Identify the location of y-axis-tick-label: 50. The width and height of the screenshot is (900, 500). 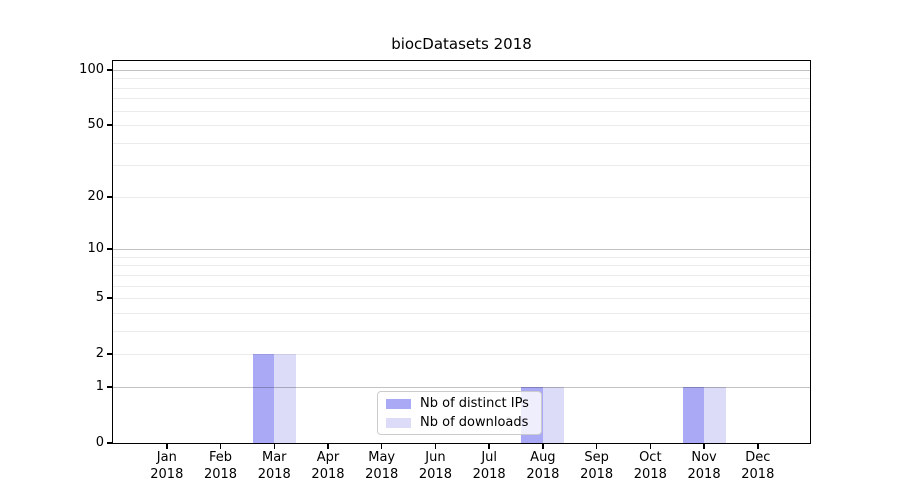
(95, 125).